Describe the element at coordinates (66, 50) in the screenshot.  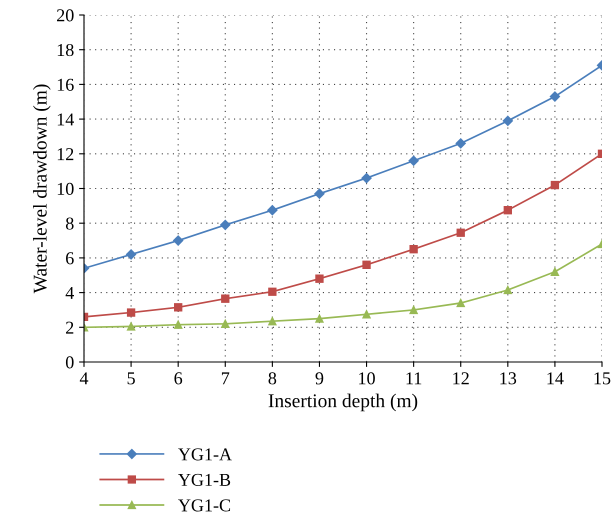
I see `y-tick-label: 18` at that location.